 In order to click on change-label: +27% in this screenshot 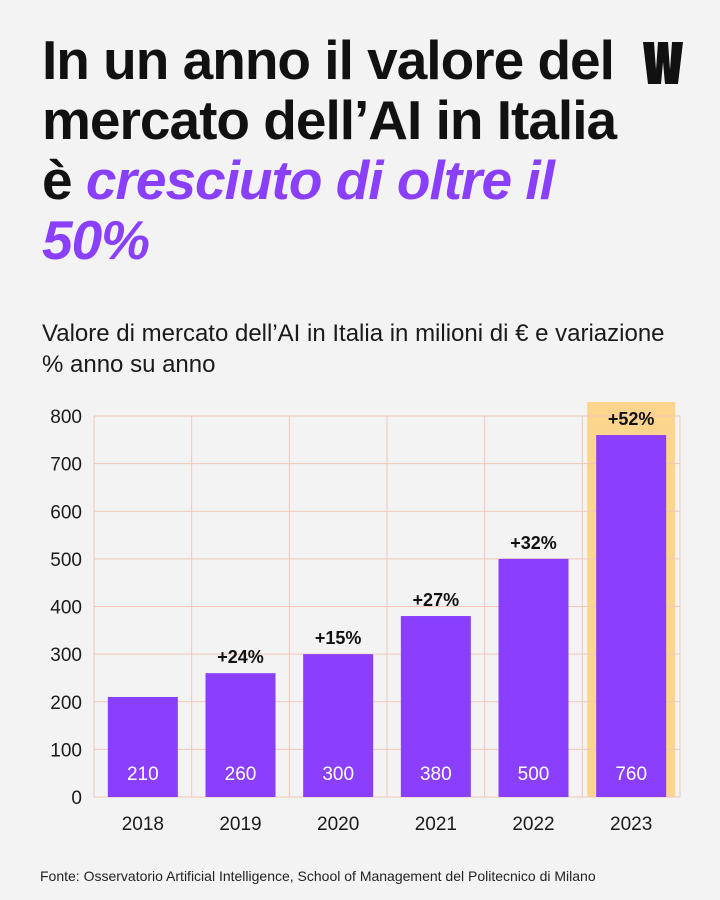, I will do `click(436, 600)`.